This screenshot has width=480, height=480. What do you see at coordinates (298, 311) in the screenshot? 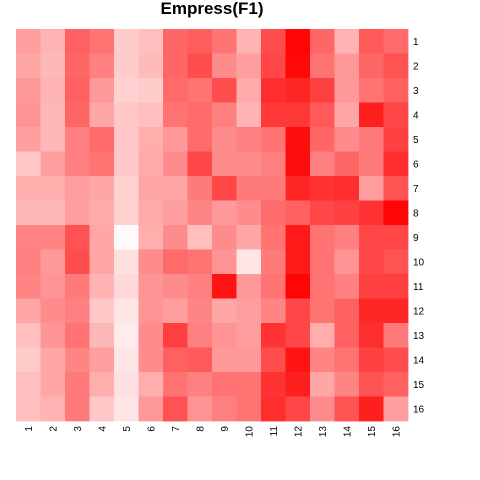
I see `heatmap-cell-r12-c12` at bounding box center [298, 311].